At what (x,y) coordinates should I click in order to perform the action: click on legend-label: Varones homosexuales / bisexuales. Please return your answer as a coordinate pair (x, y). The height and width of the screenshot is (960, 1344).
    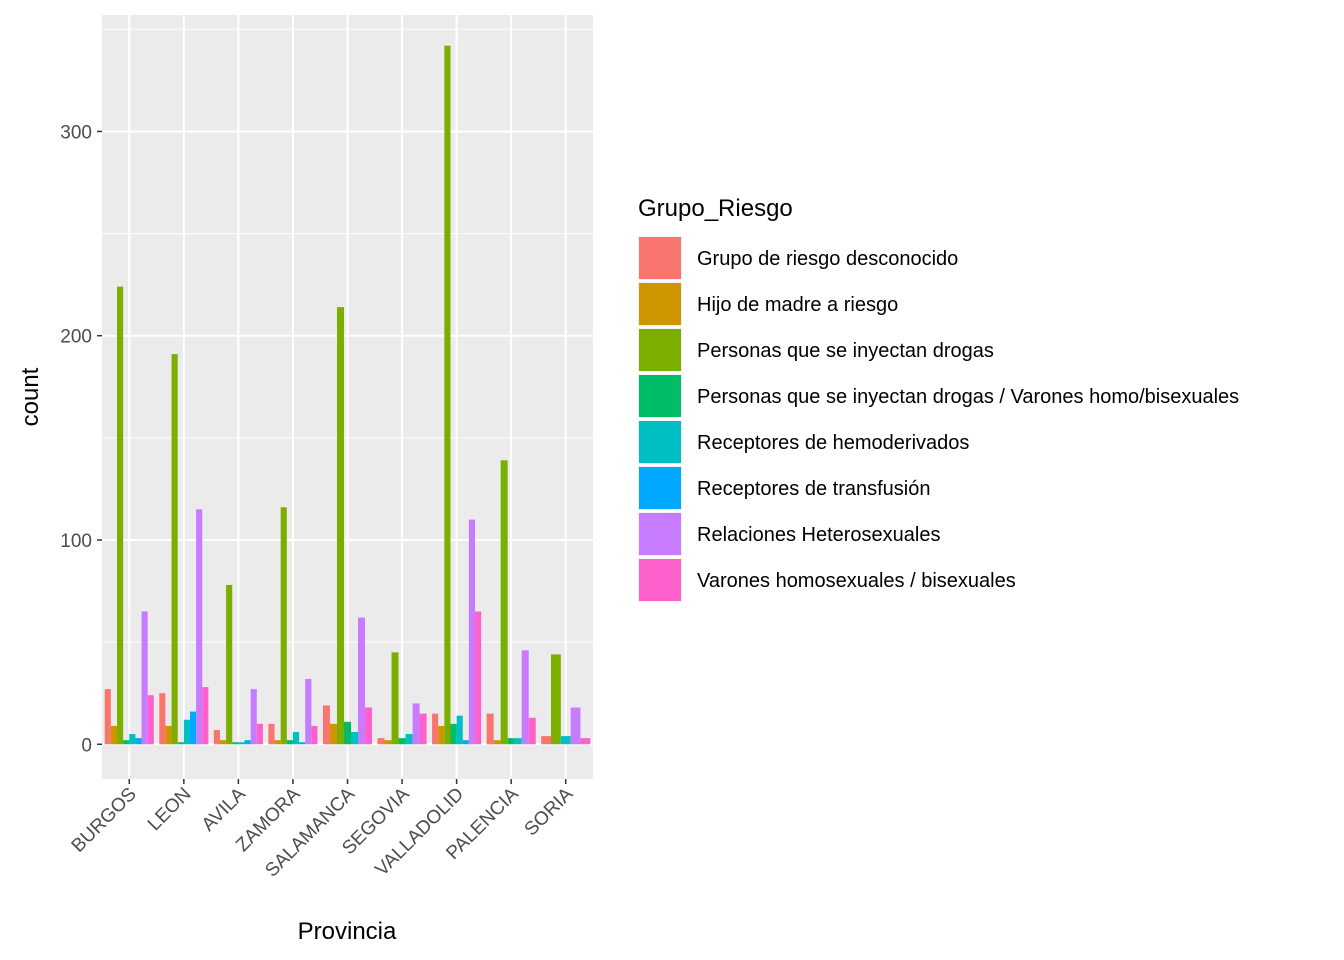
    Looking at the image, I should click on (856, 581).